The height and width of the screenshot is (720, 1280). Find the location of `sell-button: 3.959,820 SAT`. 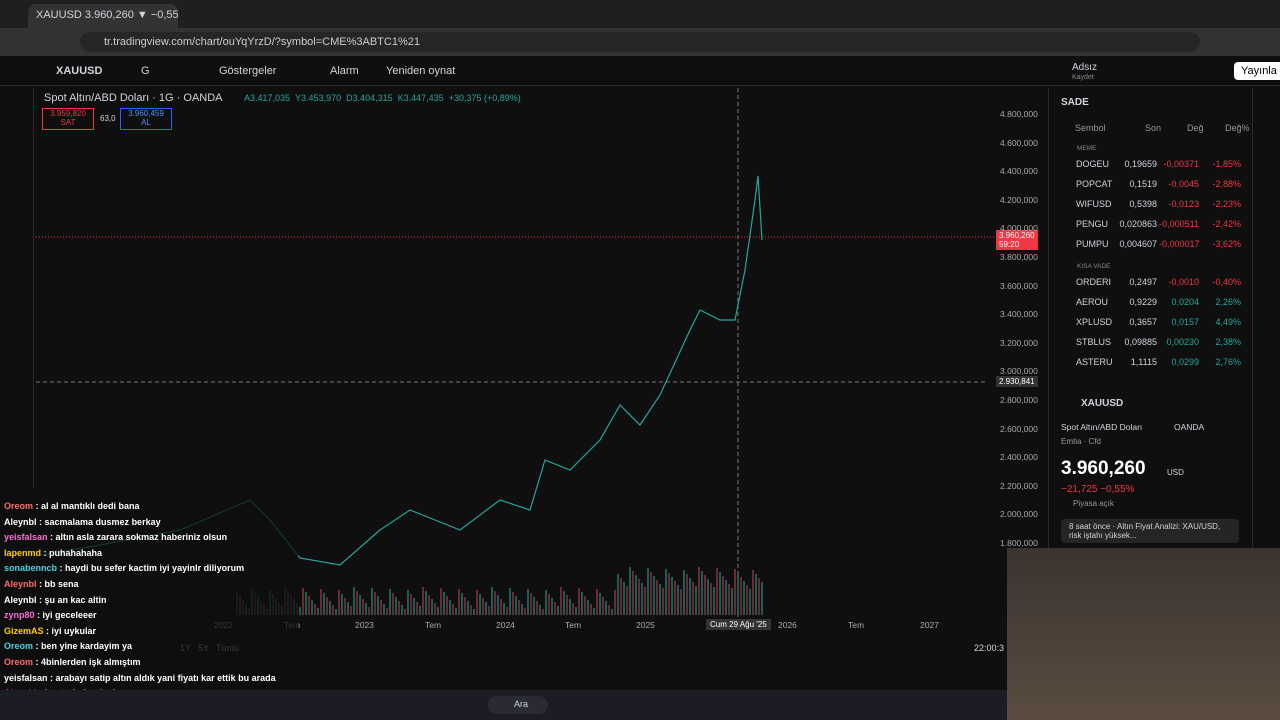

sell-button: 3.959,820 SAT is located at coordinates (68, 119).